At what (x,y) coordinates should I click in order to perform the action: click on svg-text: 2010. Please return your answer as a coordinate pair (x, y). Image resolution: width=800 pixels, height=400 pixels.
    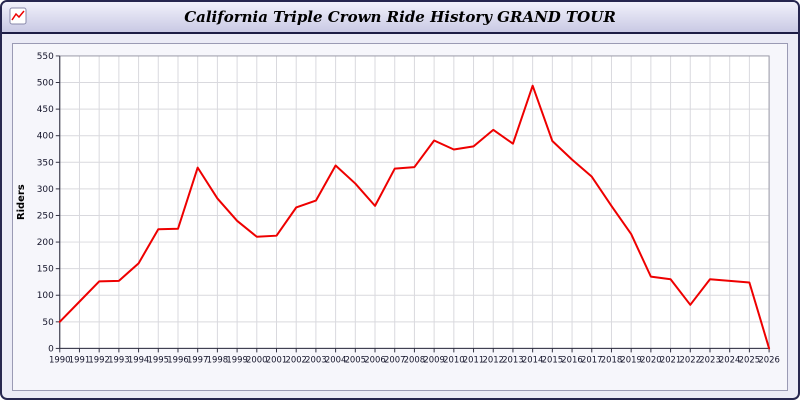
    Looking at the image, I should click on (453, 359).